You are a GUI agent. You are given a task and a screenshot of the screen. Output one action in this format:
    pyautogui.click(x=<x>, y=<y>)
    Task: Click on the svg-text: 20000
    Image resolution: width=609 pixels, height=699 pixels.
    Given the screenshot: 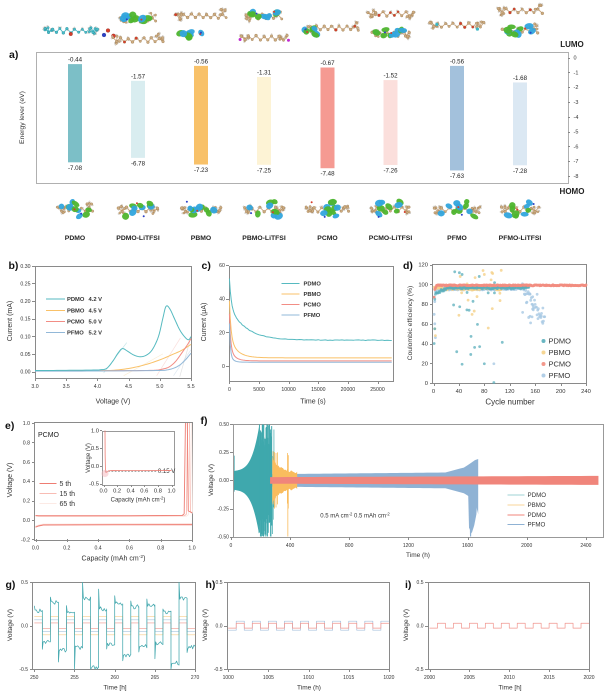 What is the action you would take?
    pyautogui.click(x=348, y=390)
    